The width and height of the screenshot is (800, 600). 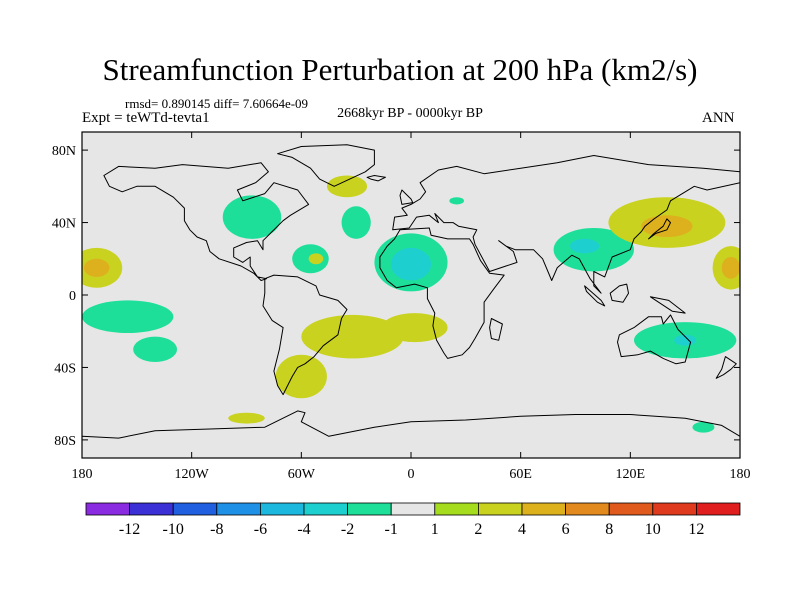 I want to click on coastline-south-america, so click(x=305, y=335).